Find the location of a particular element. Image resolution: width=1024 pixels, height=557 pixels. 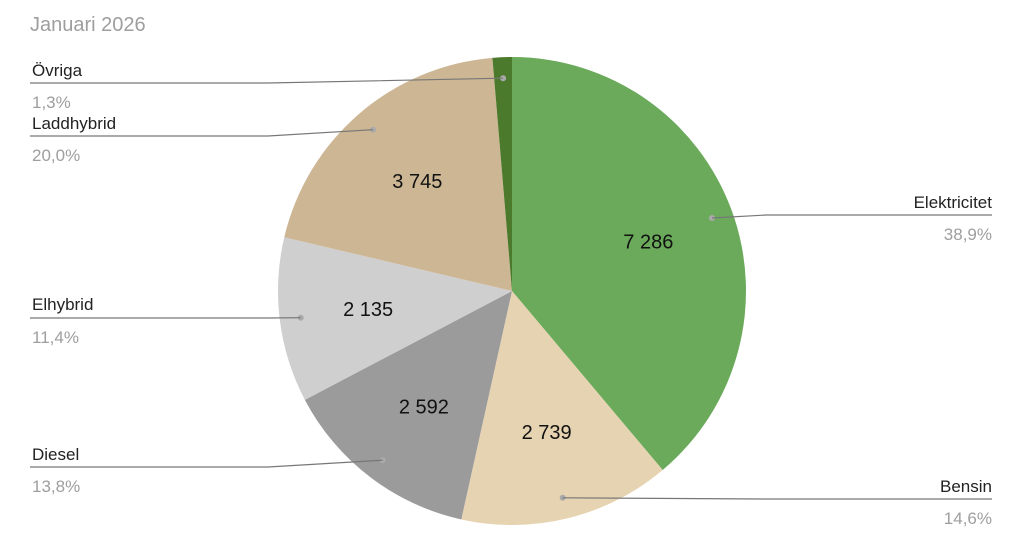

value-label-bensin: 2 739 is located at coordinates (547, 433).